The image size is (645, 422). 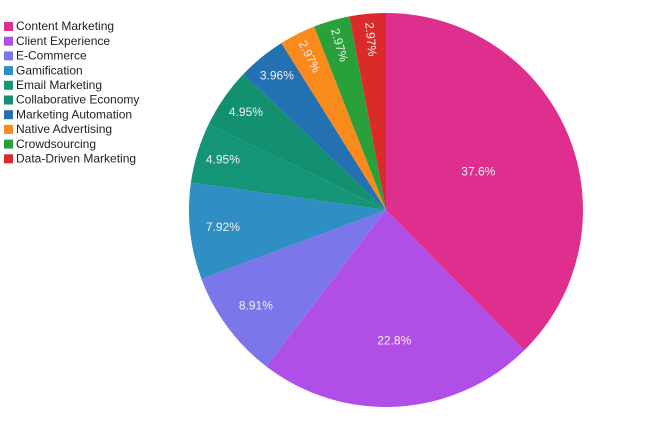 What do you see at coordinates (478, 171) in the screenshot?
I see `slice-label: 37.6%` at bounding box center [478, 171].